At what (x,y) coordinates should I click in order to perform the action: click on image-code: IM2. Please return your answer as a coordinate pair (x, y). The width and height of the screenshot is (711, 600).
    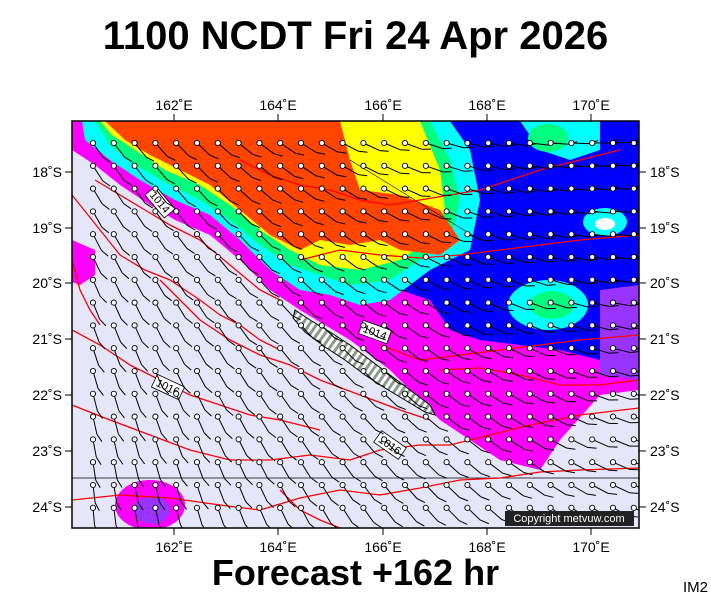
    Looking at the image, I should click on (695, 587).